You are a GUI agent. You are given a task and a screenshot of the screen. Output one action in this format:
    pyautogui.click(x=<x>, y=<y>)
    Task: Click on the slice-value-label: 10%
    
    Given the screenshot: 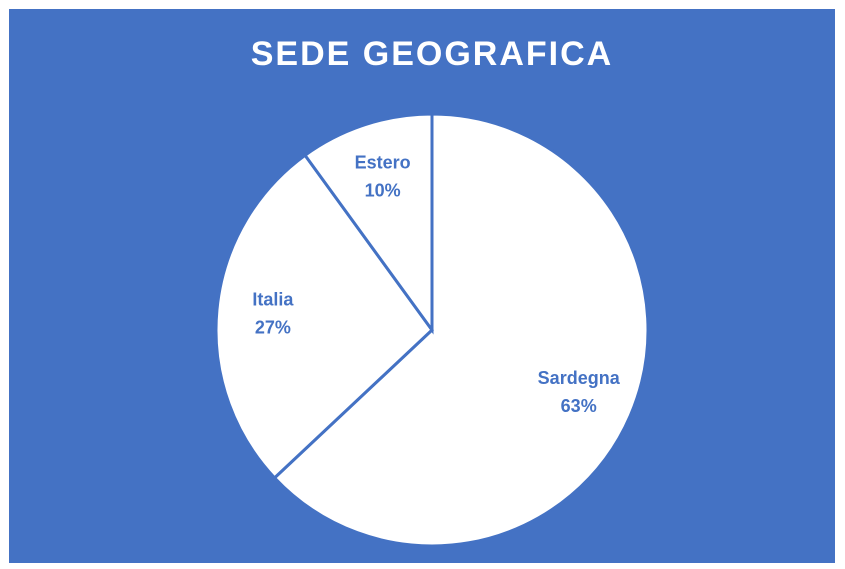 What is the action you would take?
    pyautogui.click(x=383, y=191)
    